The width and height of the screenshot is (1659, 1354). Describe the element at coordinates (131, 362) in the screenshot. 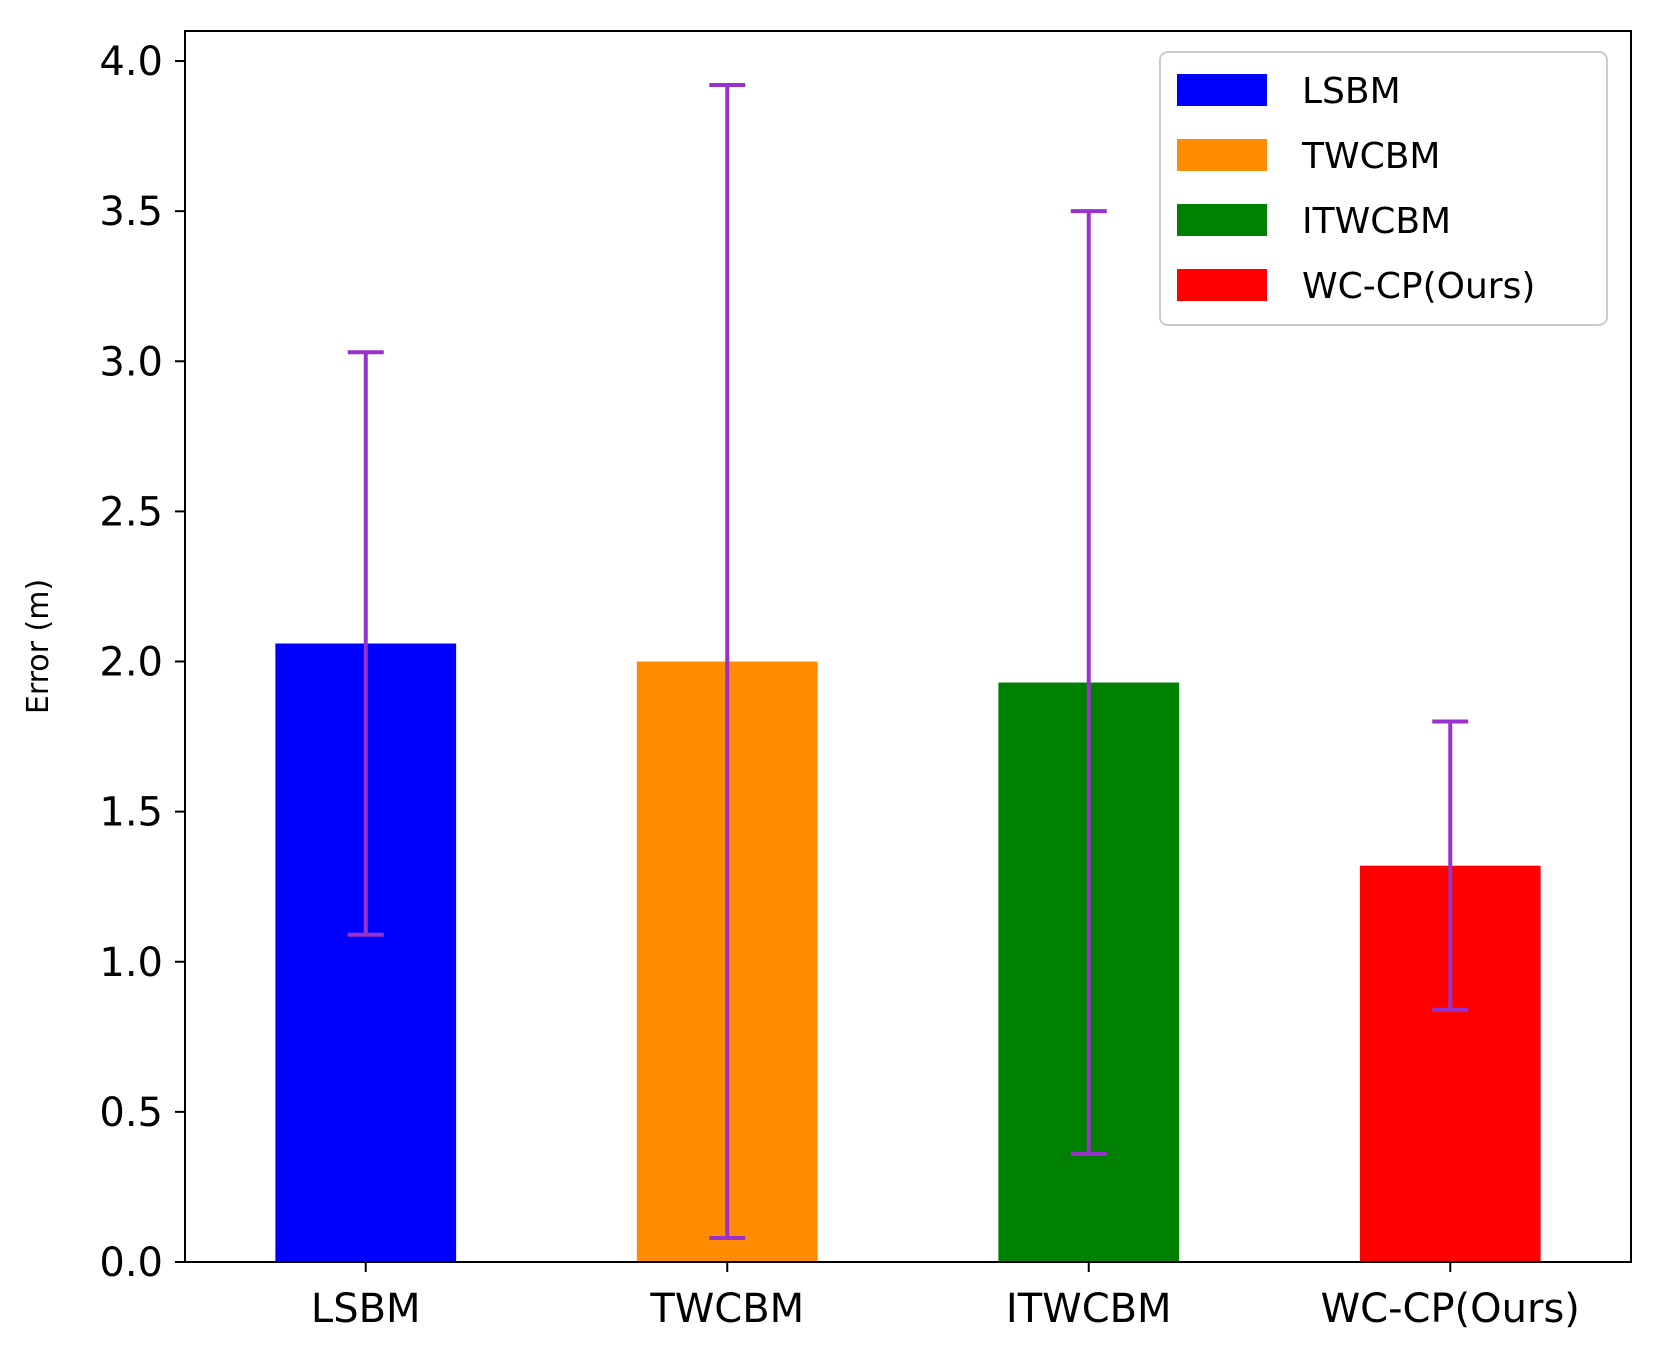

I see `y-tick-label: 3.0` at that location.